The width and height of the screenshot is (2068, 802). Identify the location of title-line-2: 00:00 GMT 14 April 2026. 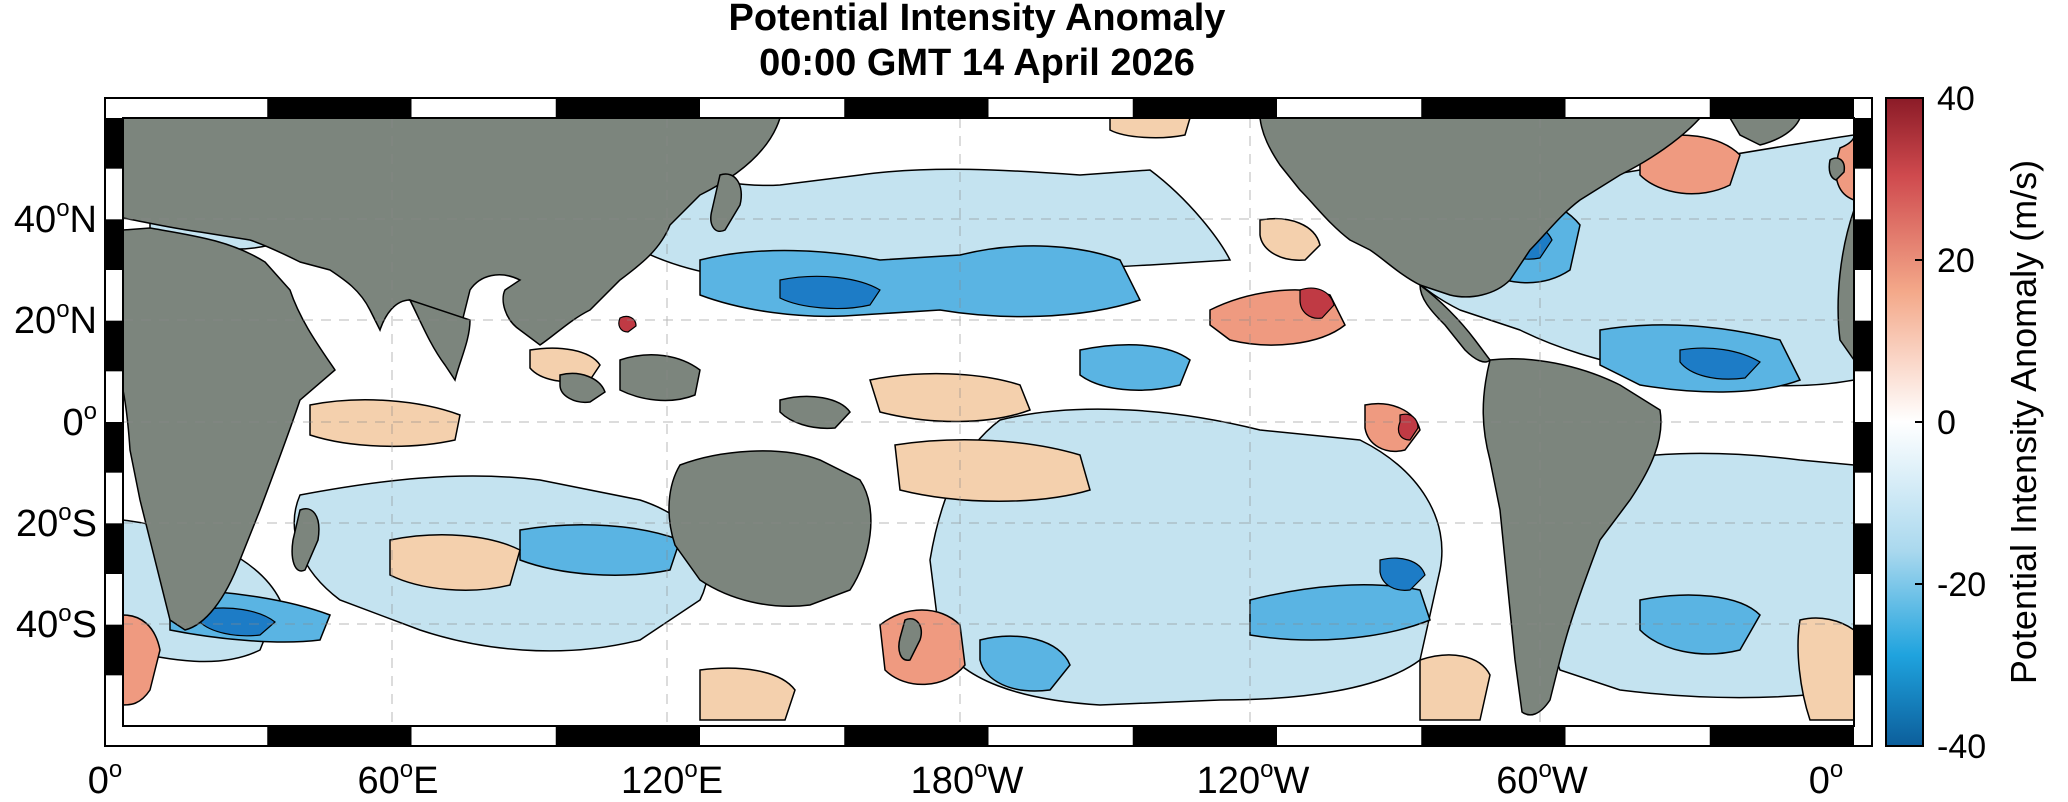
(977, 63).